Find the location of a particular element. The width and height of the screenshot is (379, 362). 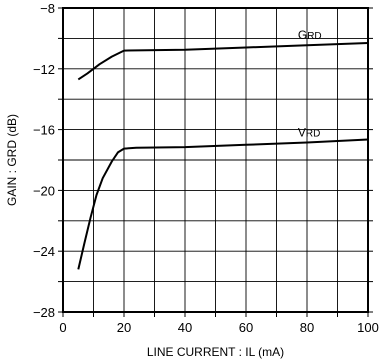

series-labels: GRD VRD is located at coordinates (310, 83).